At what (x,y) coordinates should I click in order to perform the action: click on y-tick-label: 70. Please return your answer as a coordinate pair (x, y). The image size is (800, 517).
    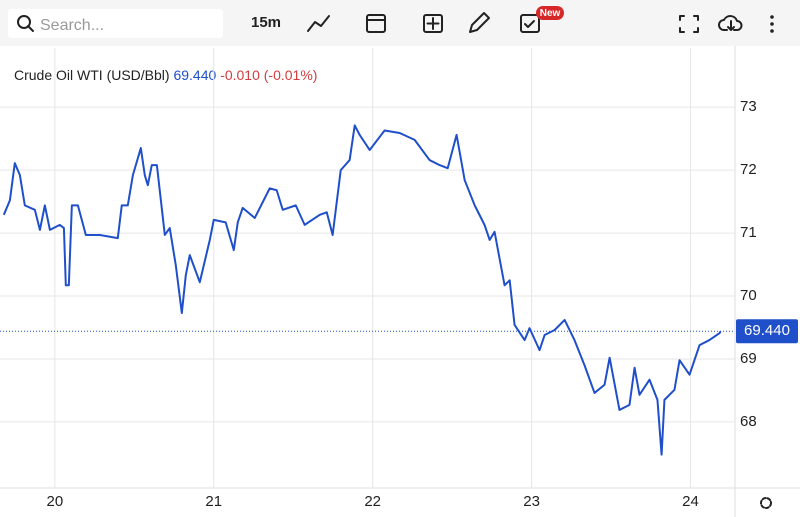
    Looking at the image, I should click on (748, 295).